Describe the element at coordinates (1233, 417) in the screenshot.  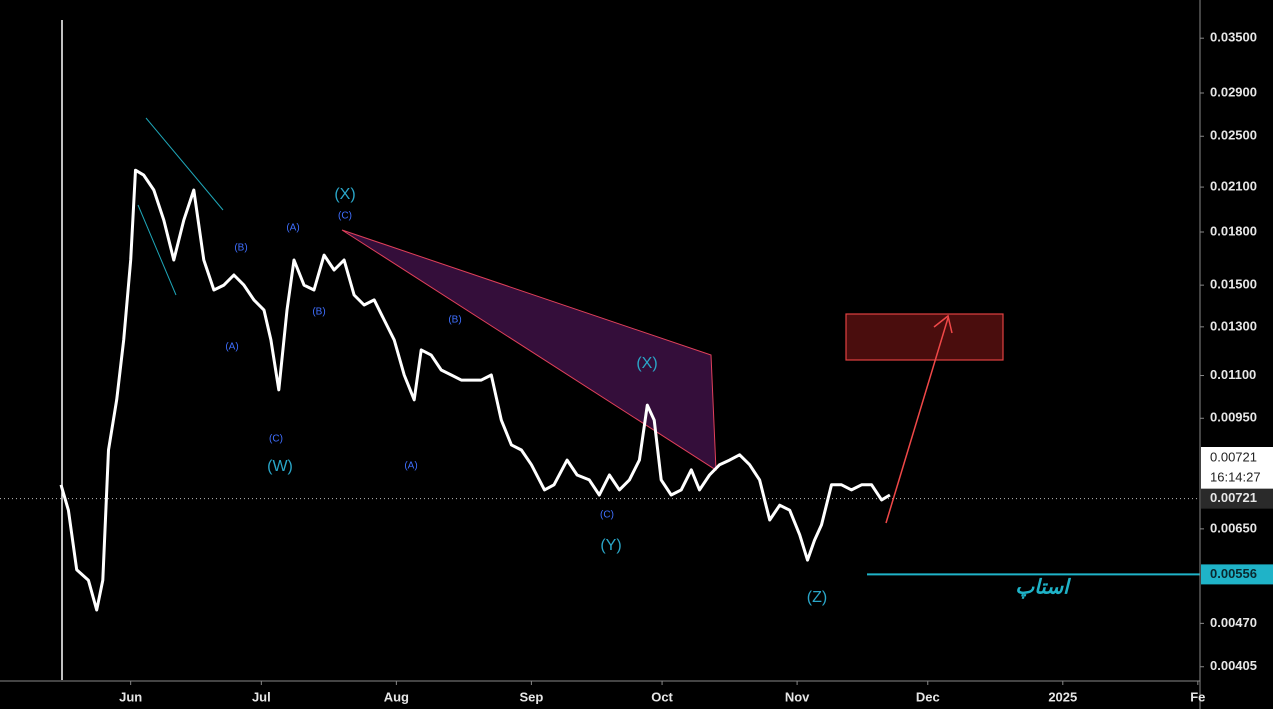
I see `y-tick-label: 0.00950` at that location.